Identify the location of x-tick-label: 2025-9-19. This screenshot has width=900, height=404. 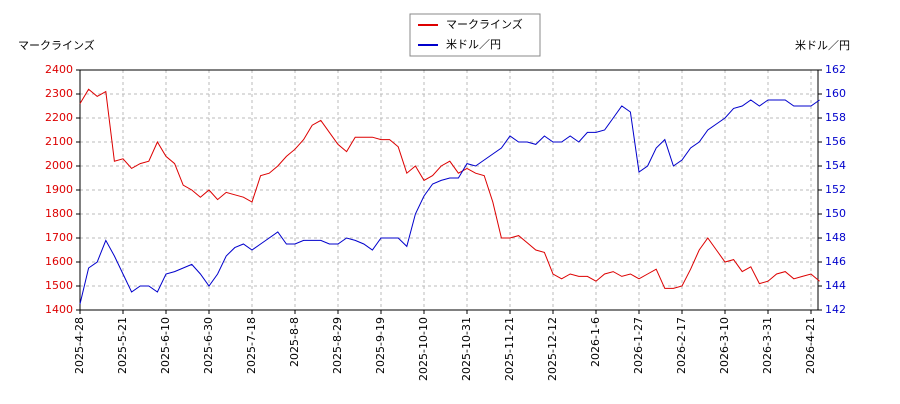
(380, 345).